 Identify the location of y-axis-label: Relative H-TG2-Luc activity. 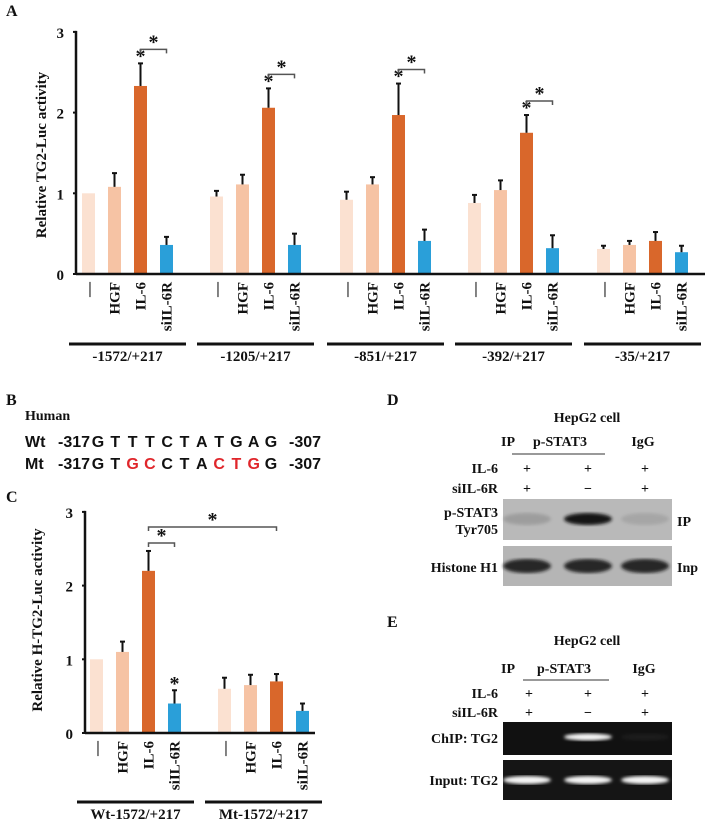
(38, 620).